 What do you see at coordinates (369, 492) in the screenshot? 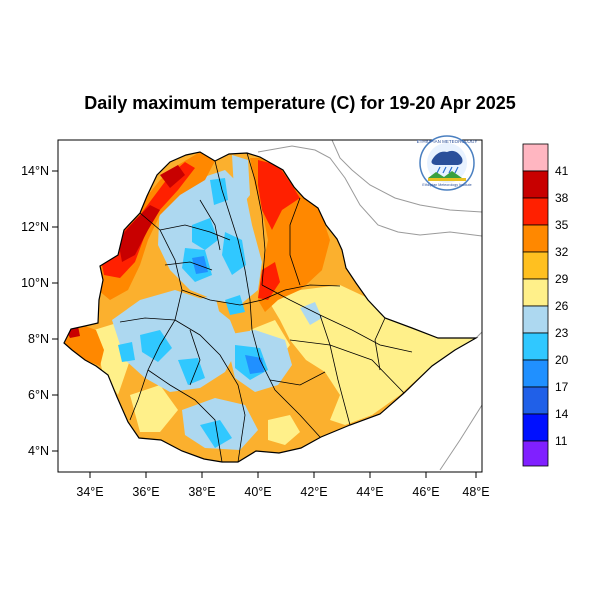
I see `x-tick-label: 44°E` at bounding box center [369, 492].